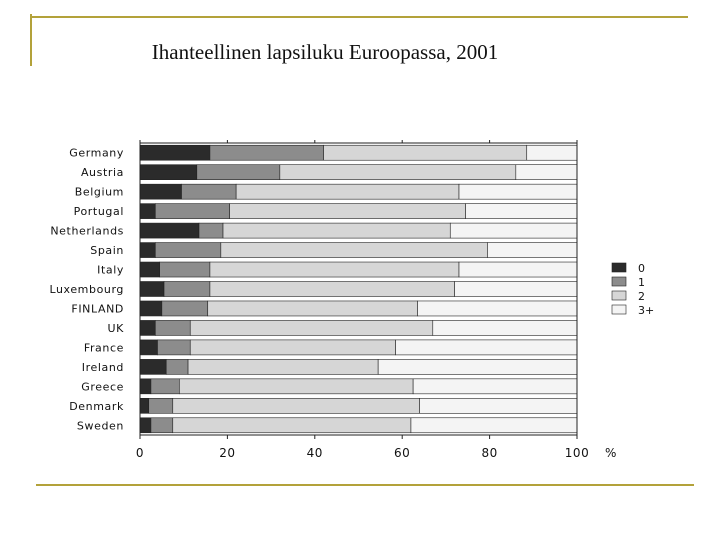 The height and width of the screenshot is (540, 720). I want to click on decorative-vertical-rule, so click(31, 40).